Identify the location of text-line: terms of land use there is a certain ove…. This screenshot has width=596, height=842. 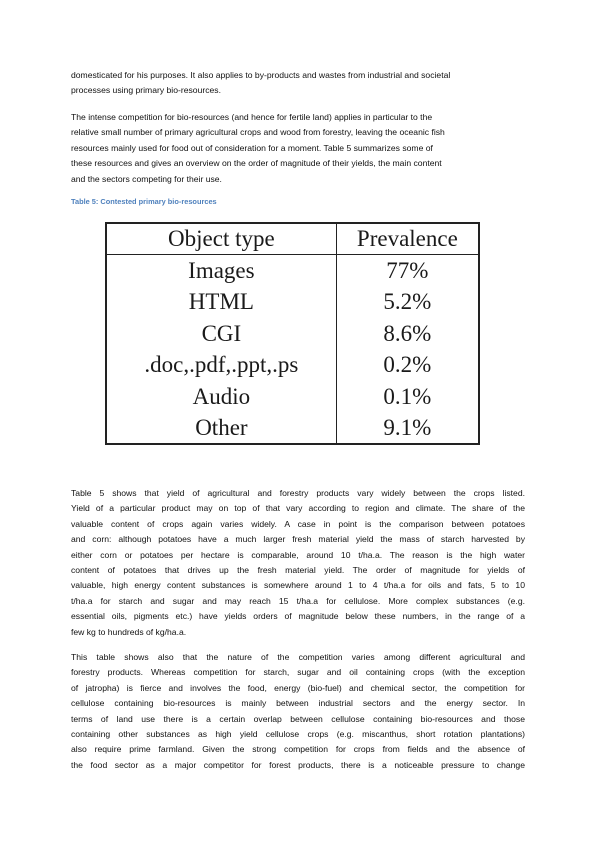
(298, 718).